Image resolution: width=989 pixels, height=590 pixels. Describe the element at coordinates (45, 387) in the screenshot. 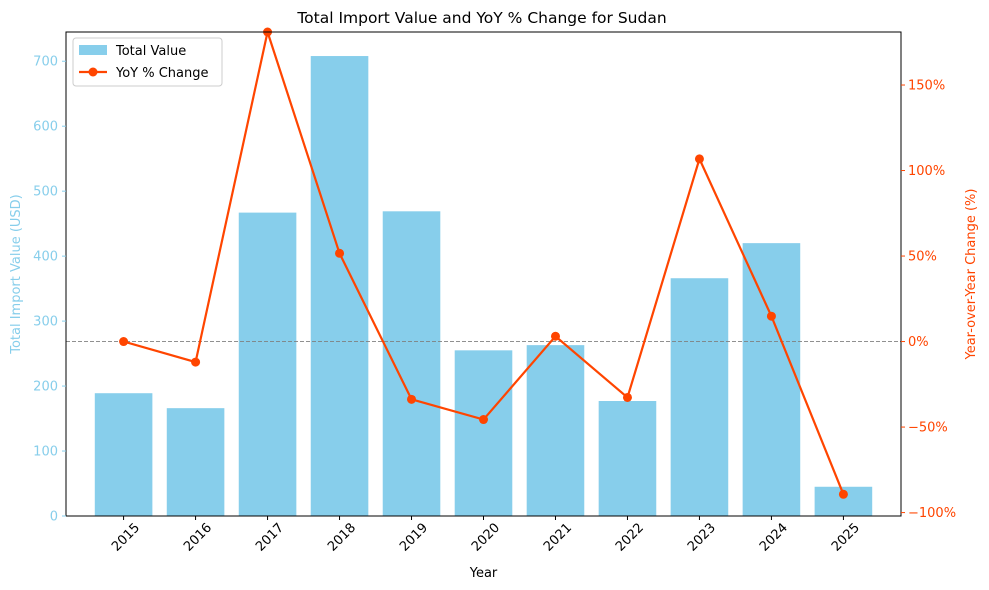

I see `y-left-tick-label-200: 200` at that location.